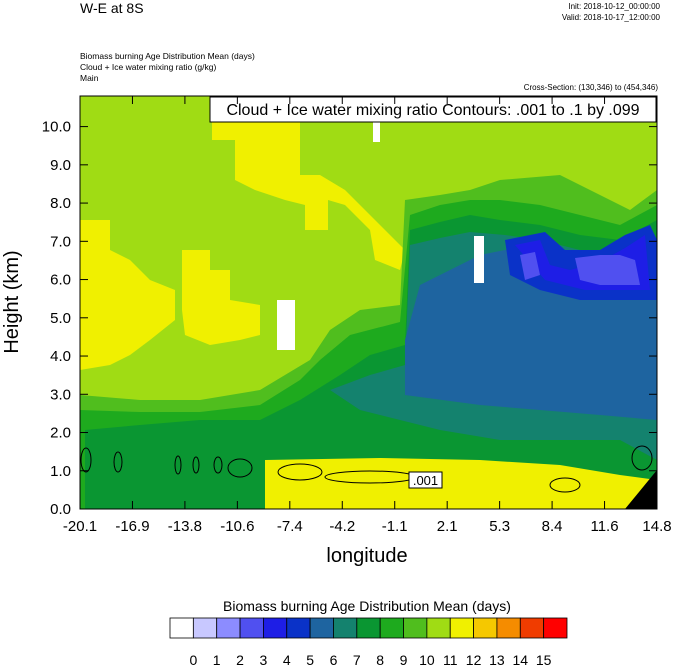 Image resolution: width=674 pixels, height=667 pixels. I want to click on colorbar-label: 10, so click(427, 659).